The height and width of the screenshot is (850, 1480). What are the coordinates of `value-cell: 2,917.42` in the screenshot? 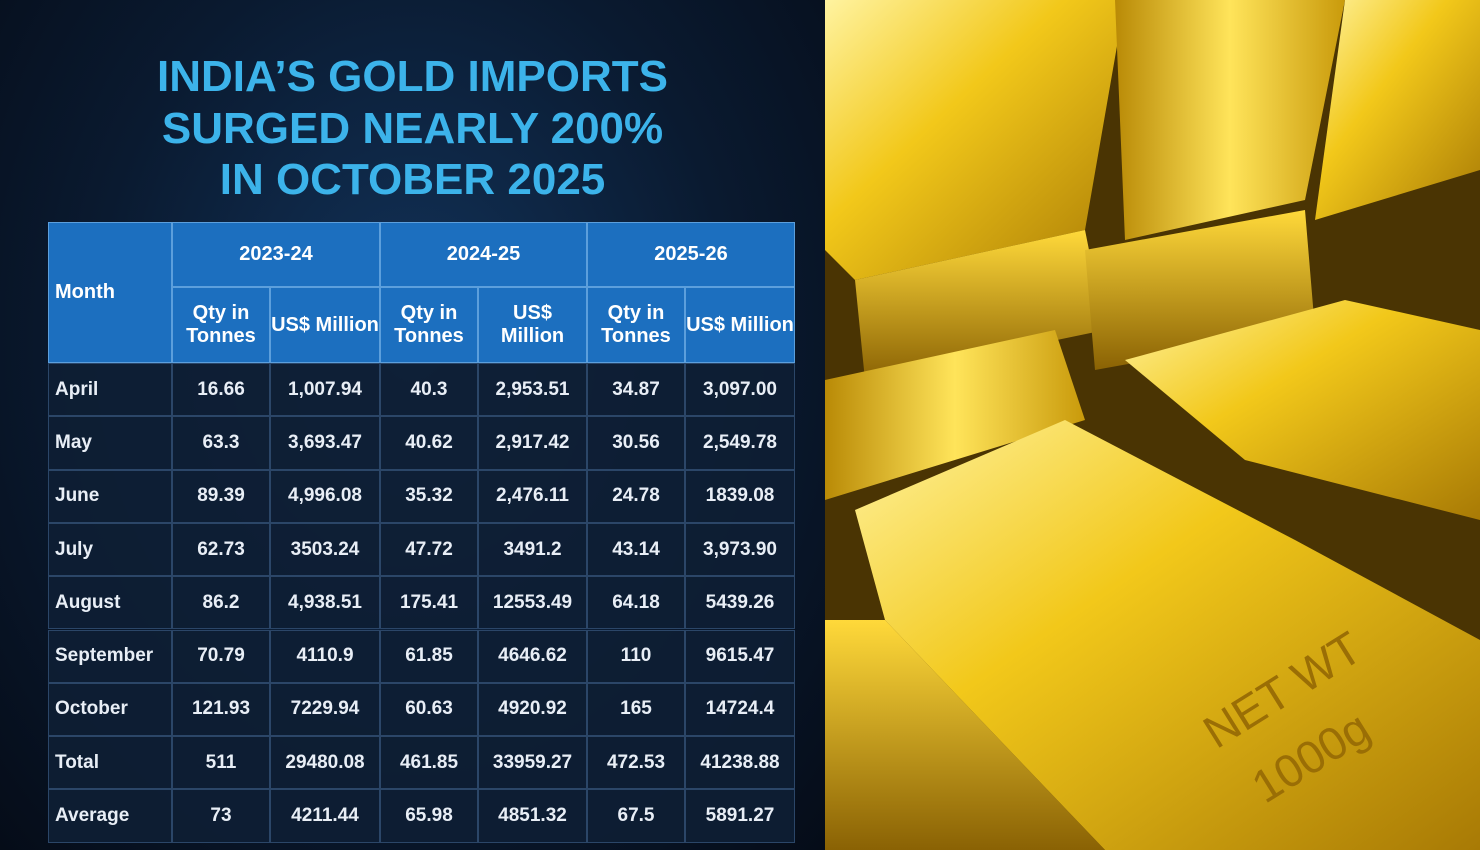 It's located at (532, 443).